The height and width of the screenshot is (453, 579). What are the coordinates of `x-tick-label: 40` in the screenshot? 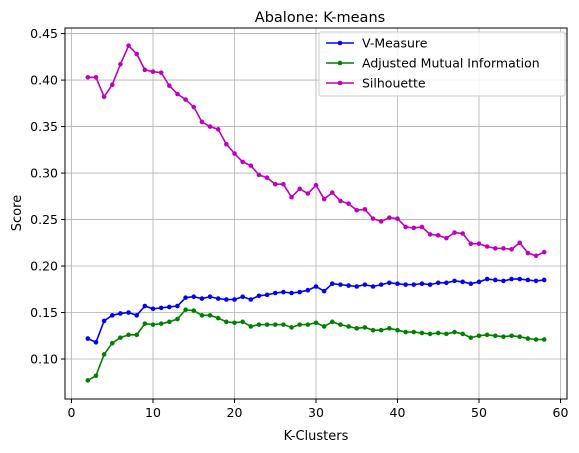 It's located at (398, 412).